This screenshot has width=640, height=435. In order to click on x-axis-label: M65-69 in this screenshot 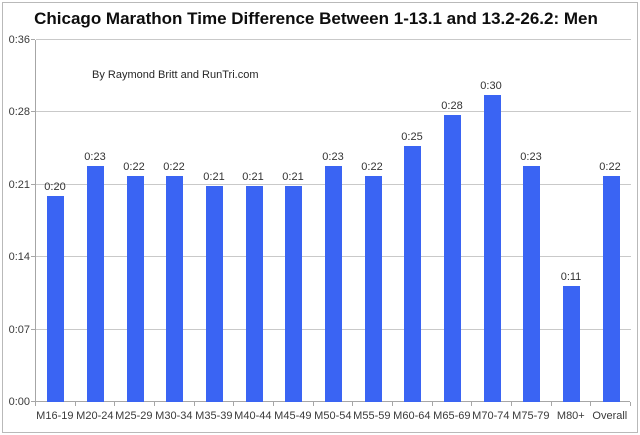, I will do `click(452, 416)`.